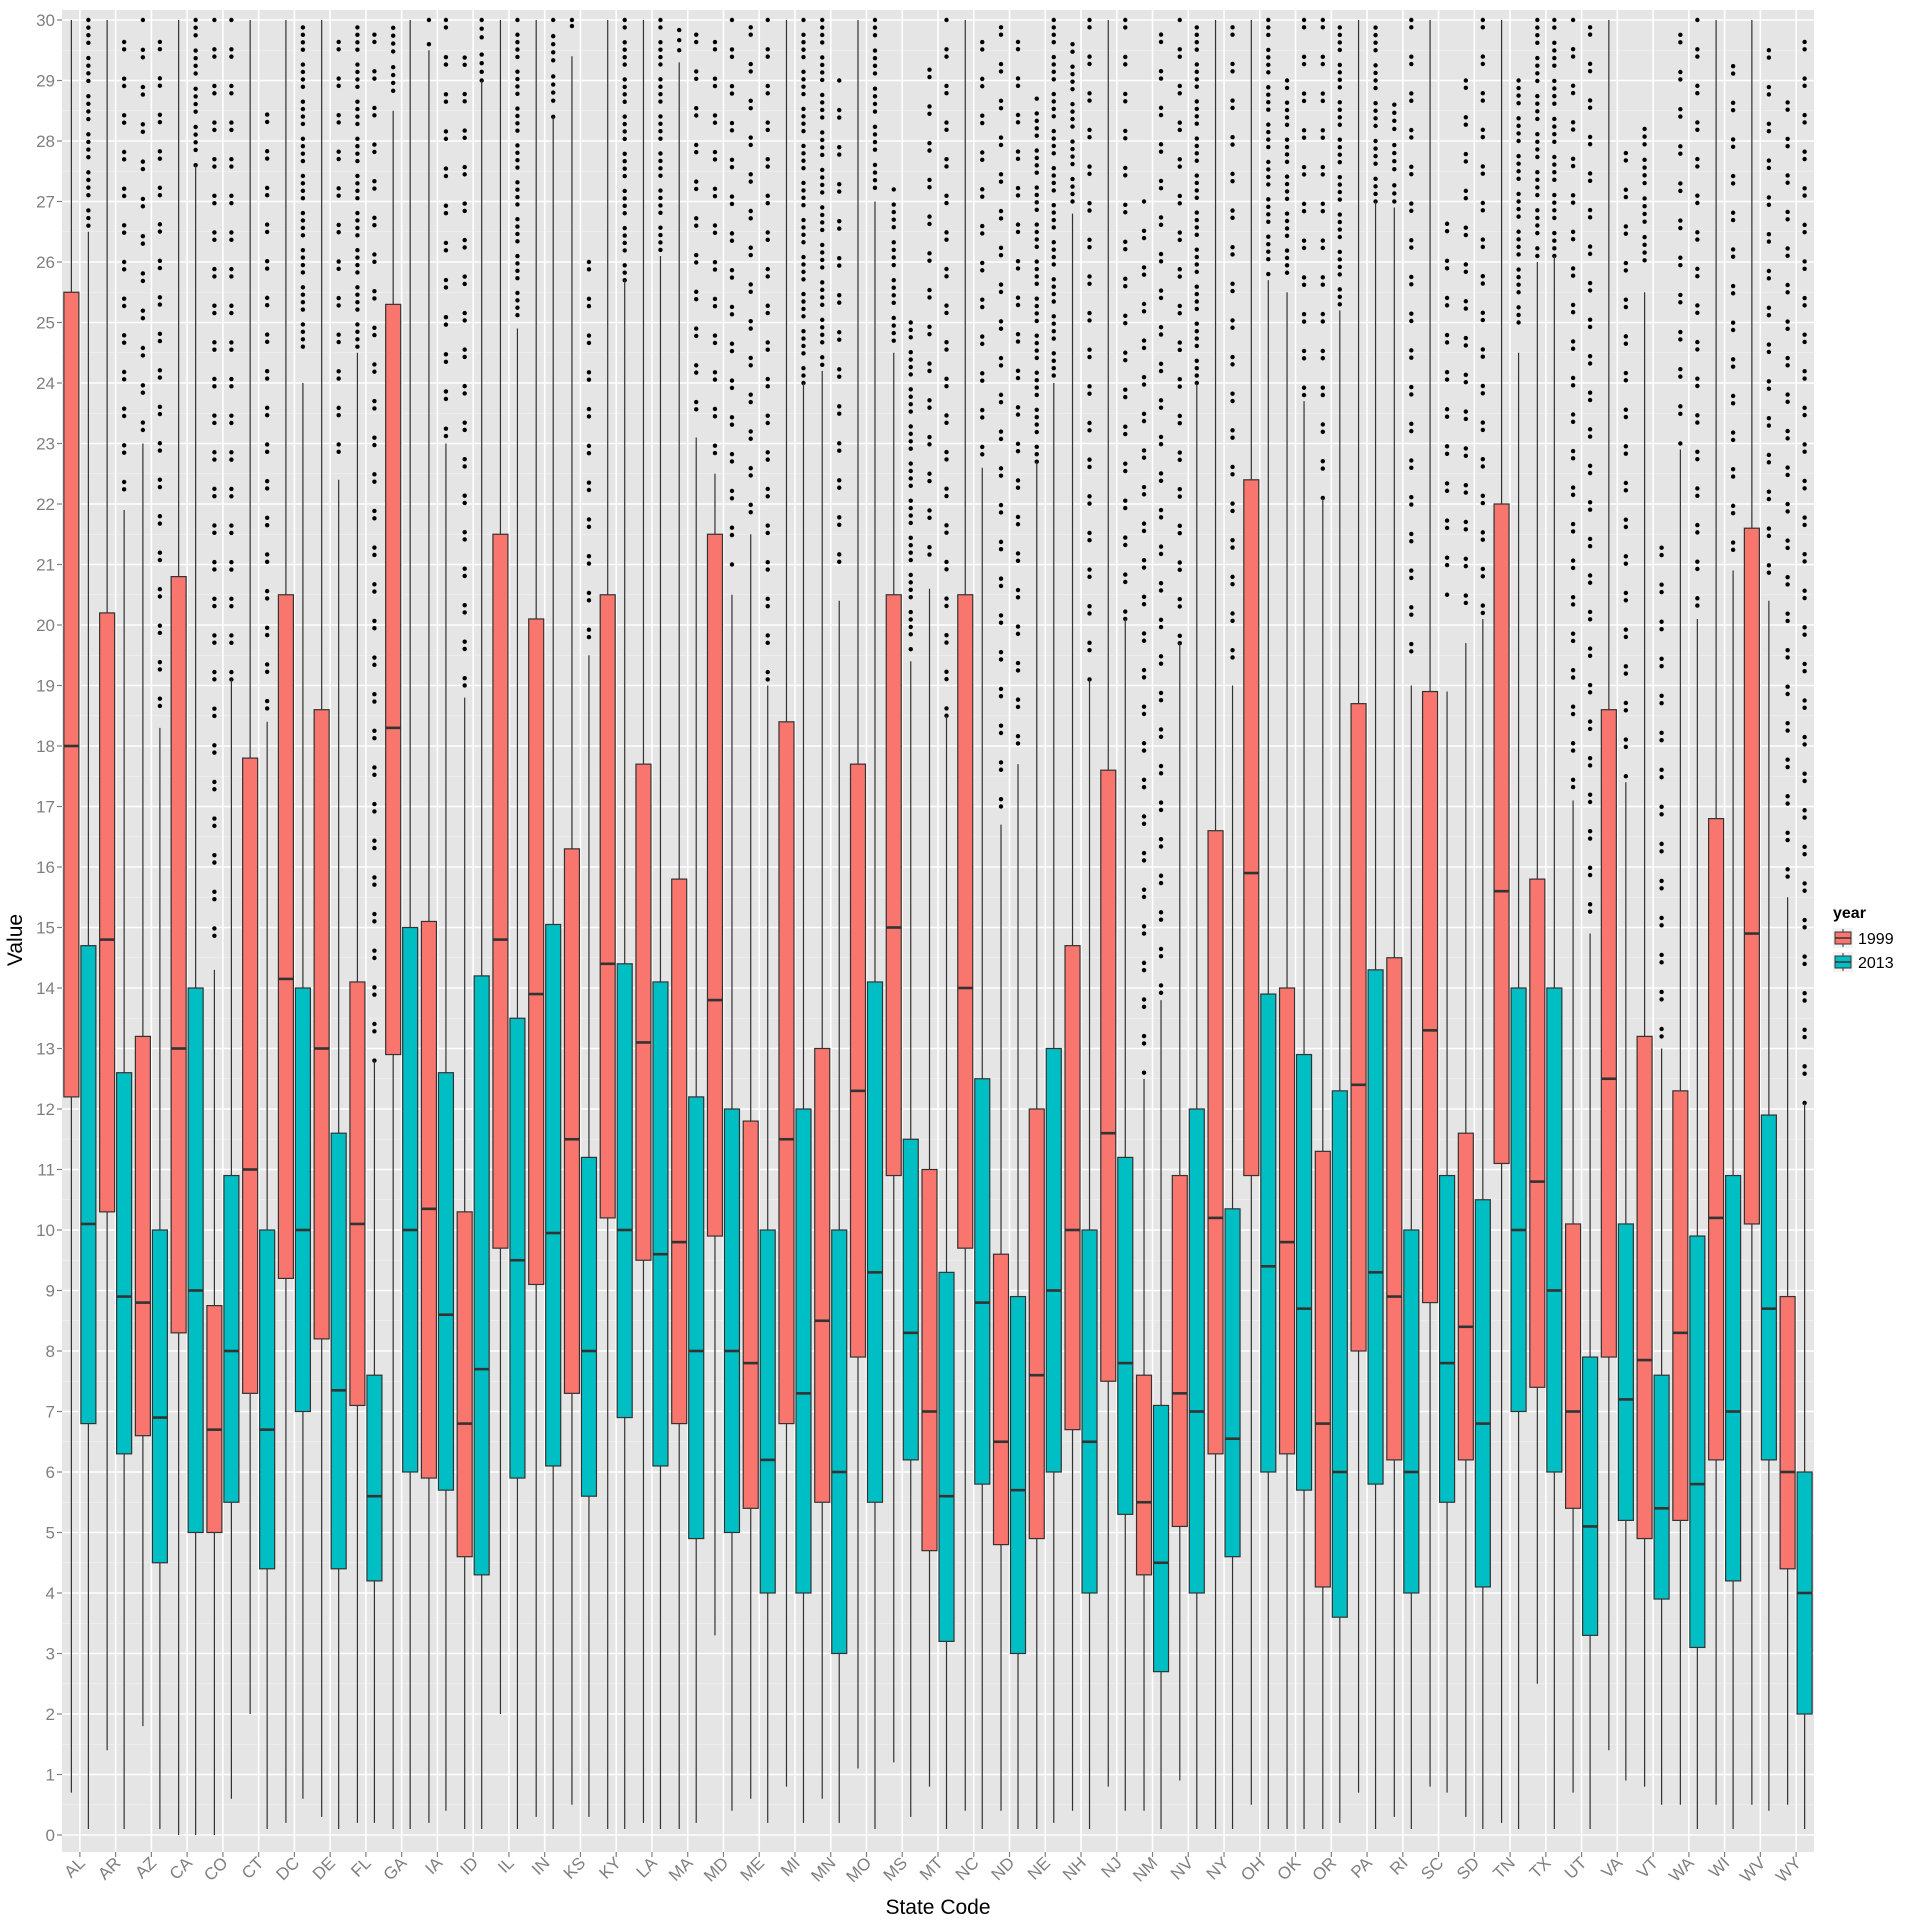  What do you see at coordinates (1361, 1867) in the screenshot?
I see `x-tick-label: PA` at bounding box center [1361, 1867].